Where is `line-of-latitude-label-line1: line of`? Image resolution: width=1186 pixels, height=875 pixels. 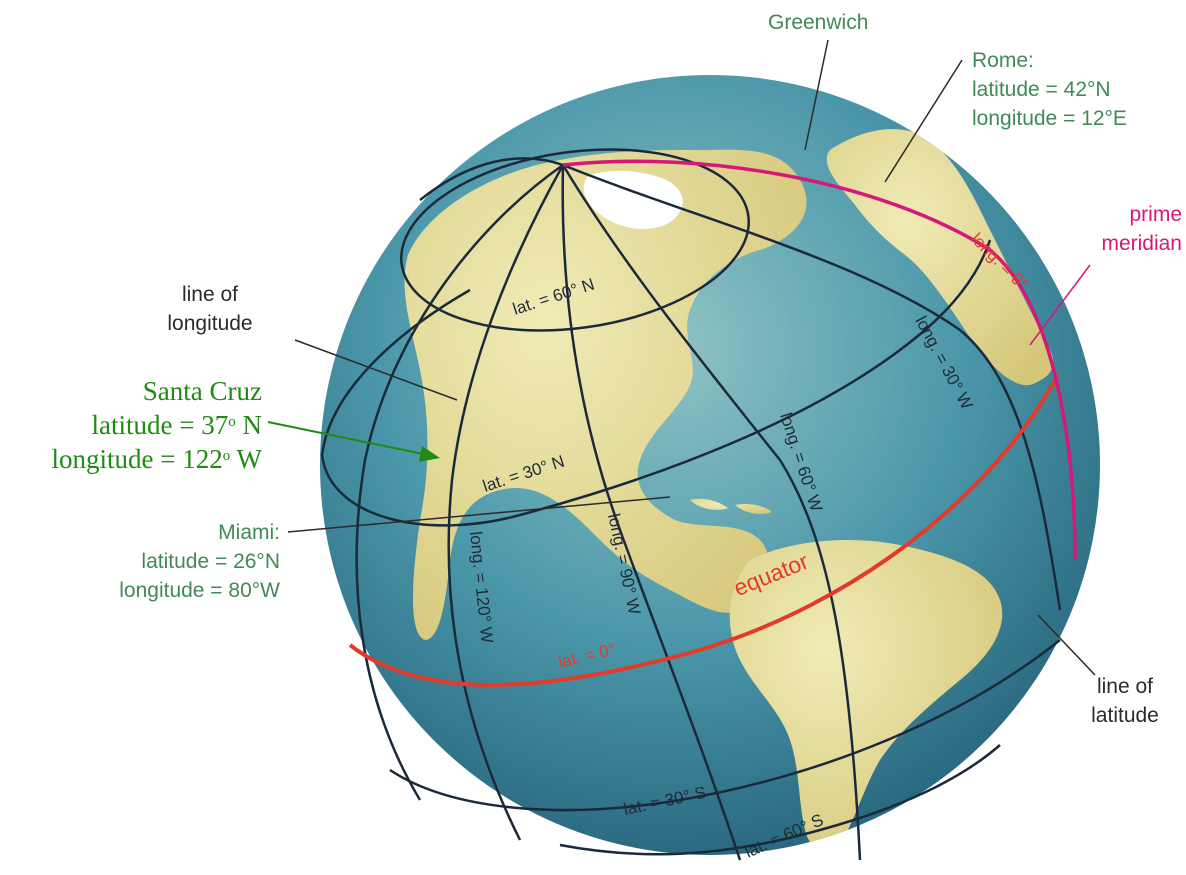
line-of-latitude-label-line1: line of is located at coordinates (1125, 686).